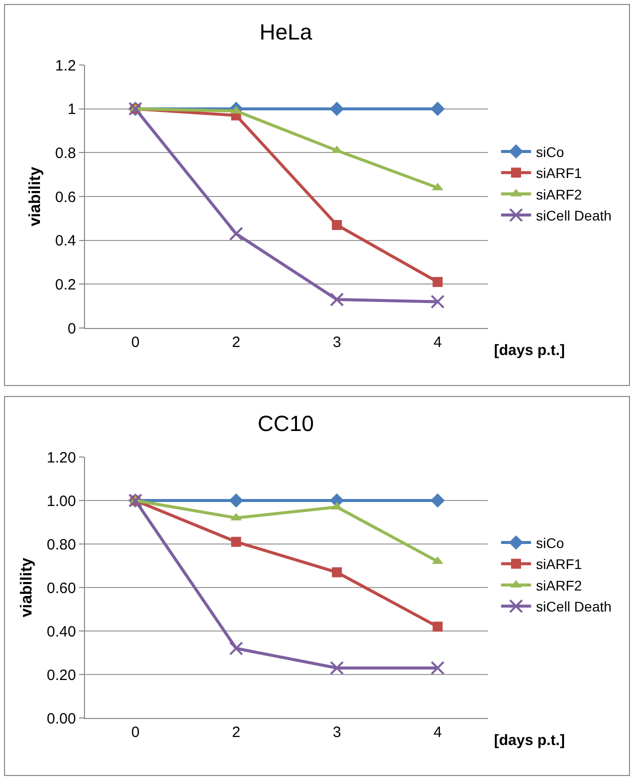 This screenshot has height=781, width=634. I want to click on y-tick-label: 0.6, so click(65, 197).